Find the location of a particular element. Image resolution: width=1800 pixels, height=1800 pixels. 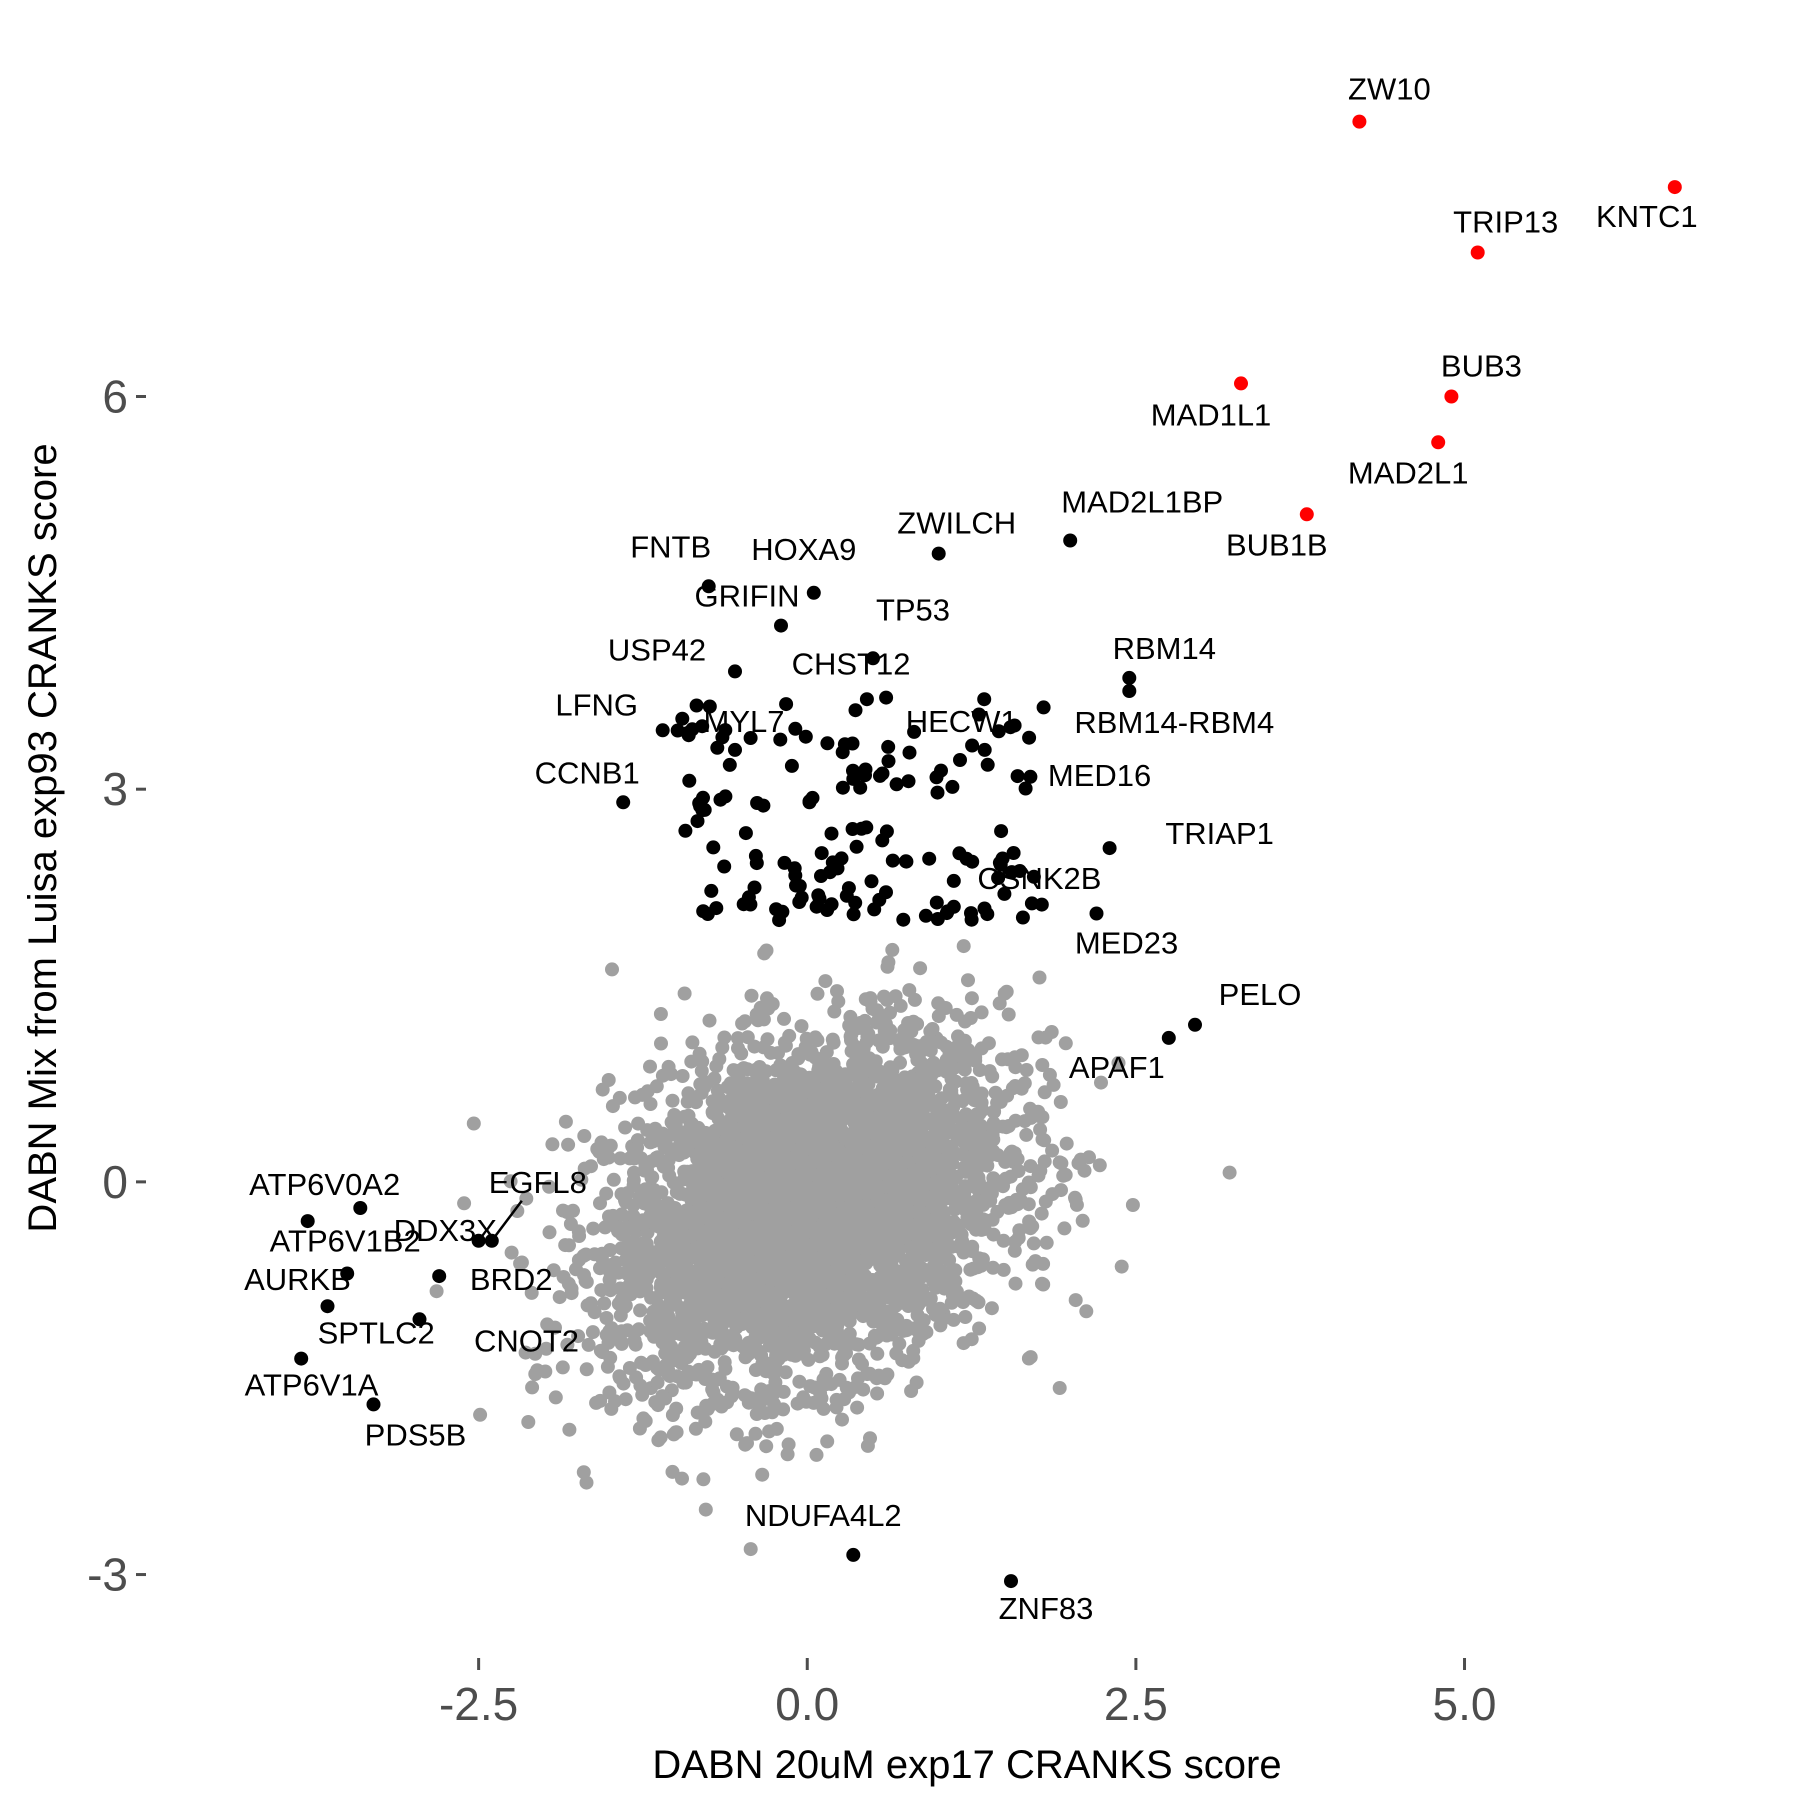

y-axis-title: DABN Mix from Luisa exp93 CRANKS score is located at coordinates (43, 837).